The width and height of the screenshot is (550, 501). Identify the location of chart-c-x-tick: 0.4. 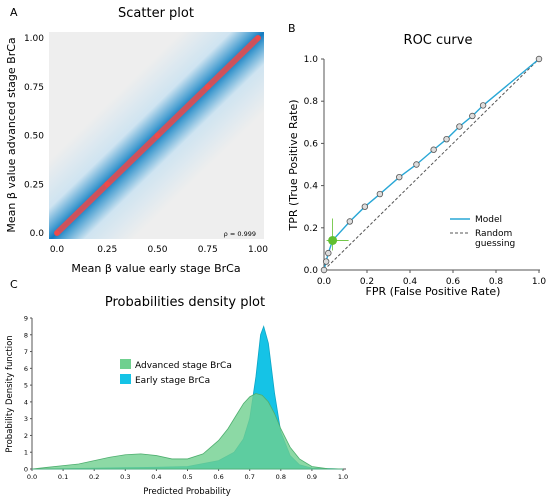
(156, 477).